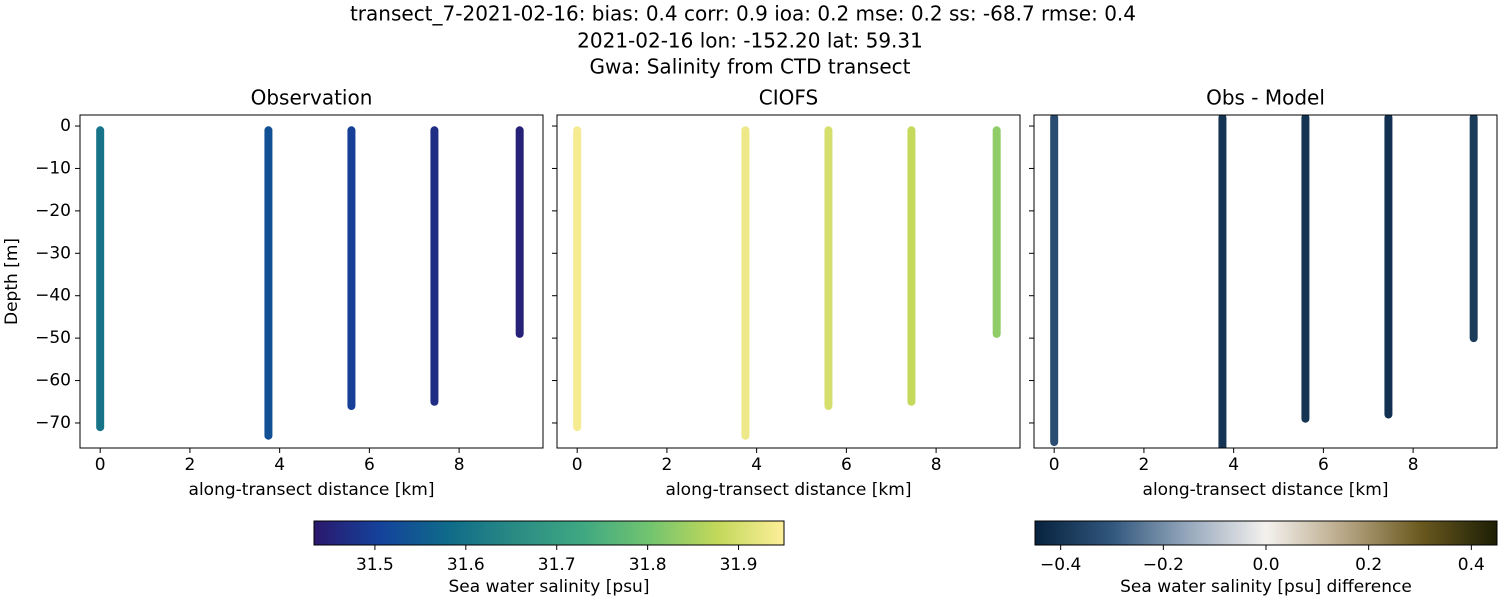  I want to click on colorbar-tick-label: 0.2, so click(1368, 565).